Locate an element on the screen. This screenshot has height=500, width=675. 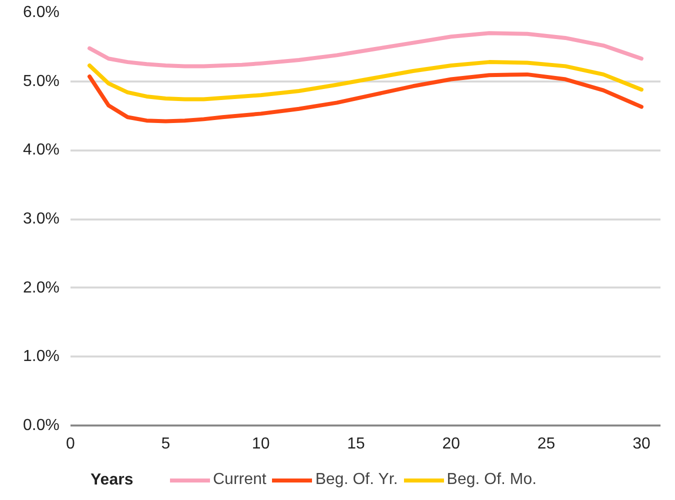
legend-label: Beg. Of. Yr. is located at coordinates (356, 480).